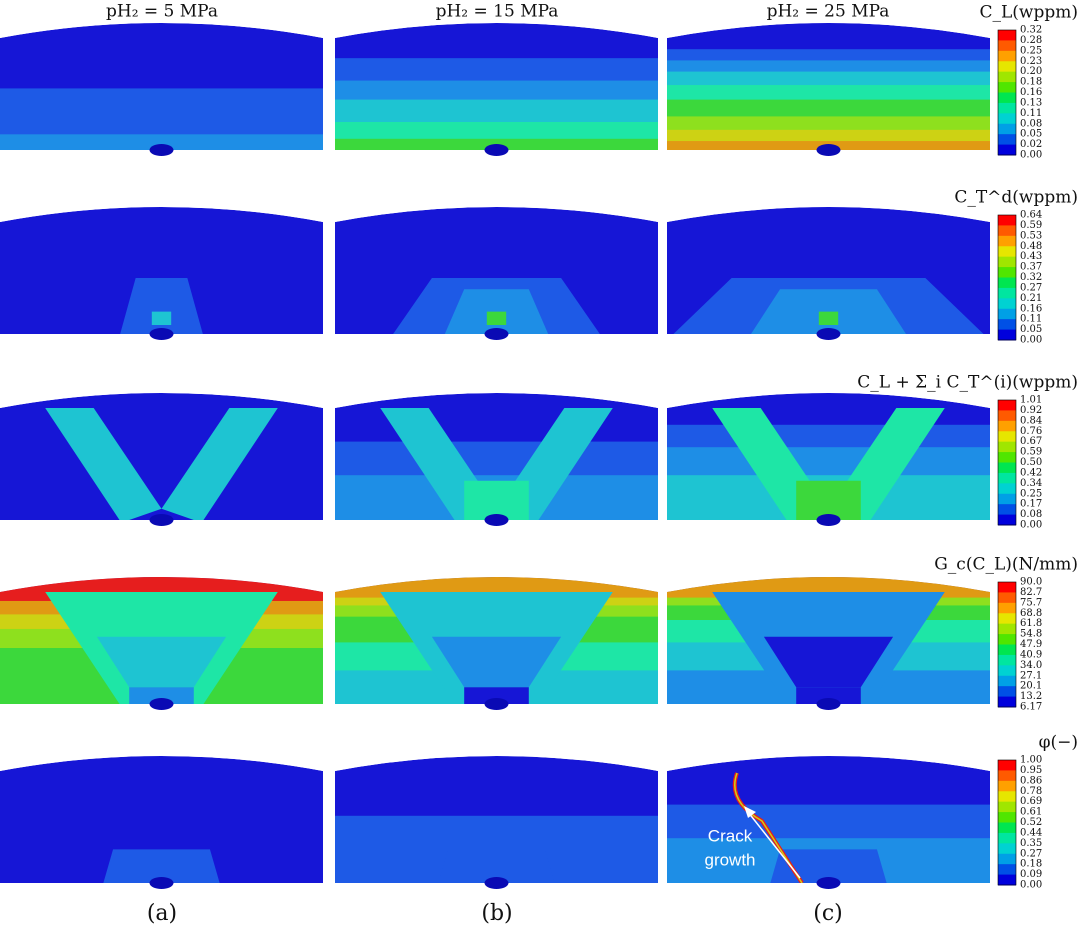 The image size is (1080, 929). Describe the element at coordinates (828, 12) in the screenshot. I see `column-title: pH₂ = 25 MPa` at that location.